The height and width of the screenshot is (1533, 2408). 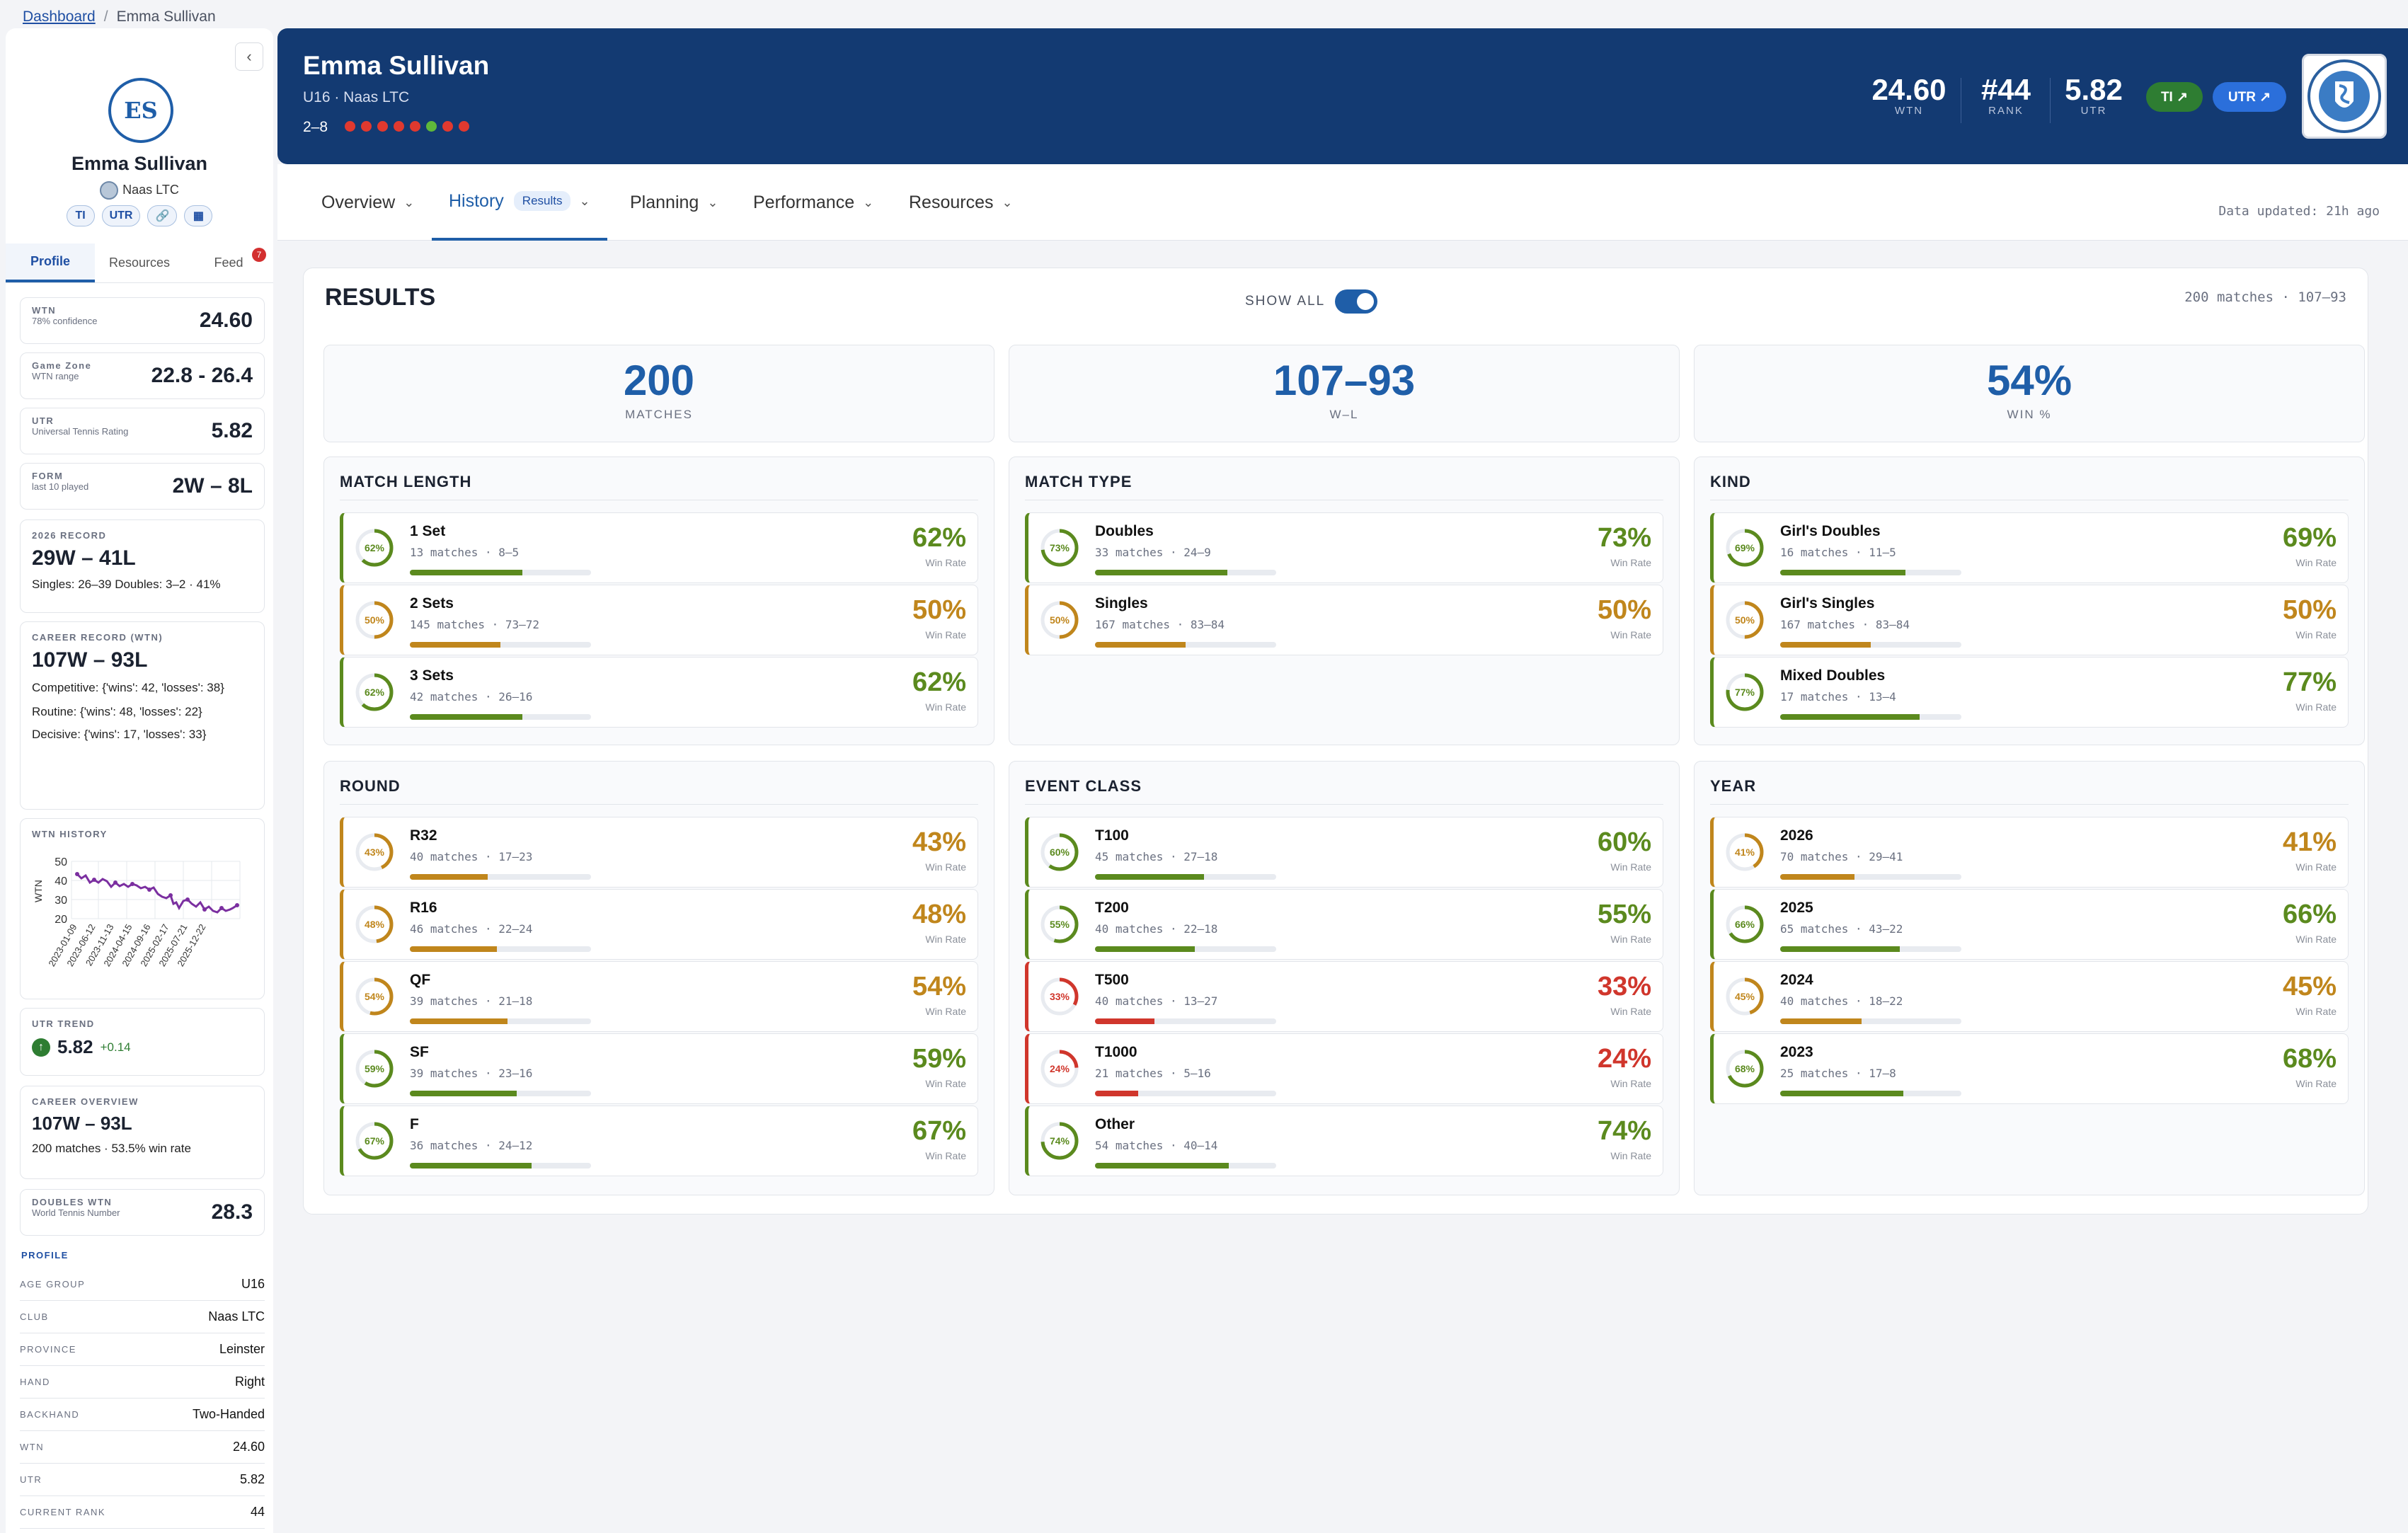 I want to click on wtn-card-sub: 78% confidence, so click(x=65, y=321).